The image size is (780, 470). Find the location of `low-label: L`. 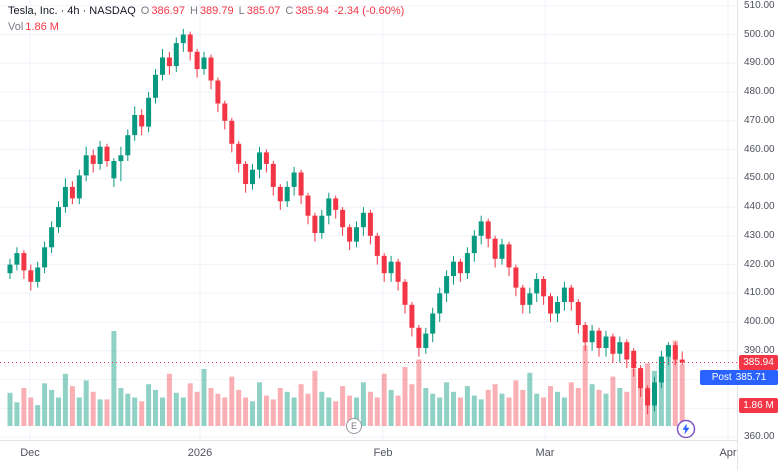

low-label: L is located at coordinates (241, 11).